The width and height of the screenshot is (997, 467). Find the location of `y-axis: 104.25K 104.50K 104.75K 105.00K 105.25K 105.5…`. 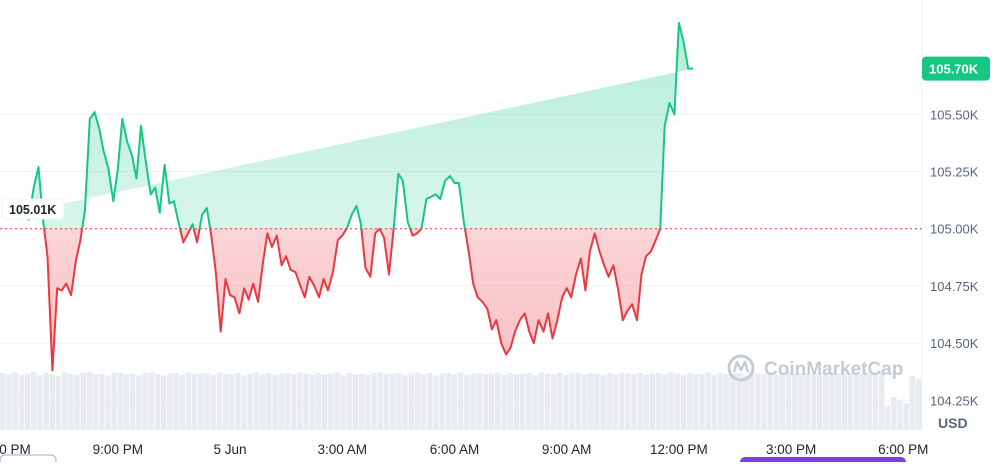

y-axis: 104.25K 104.50K 104.75K 105.00K 105.25K 105.5… is located at coordinates (954, 257).